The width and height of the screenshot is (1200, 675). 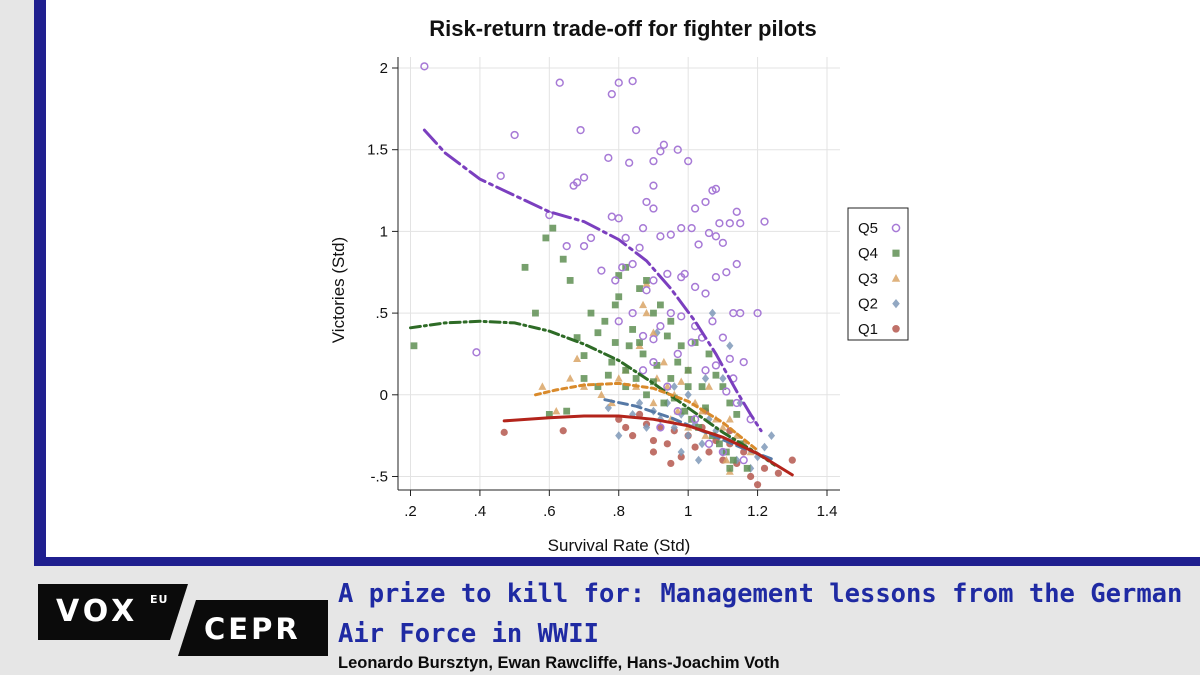 I want to click on legend: Q5 Q4 Q3 Q2 Q1, so click(x=878, y=274).